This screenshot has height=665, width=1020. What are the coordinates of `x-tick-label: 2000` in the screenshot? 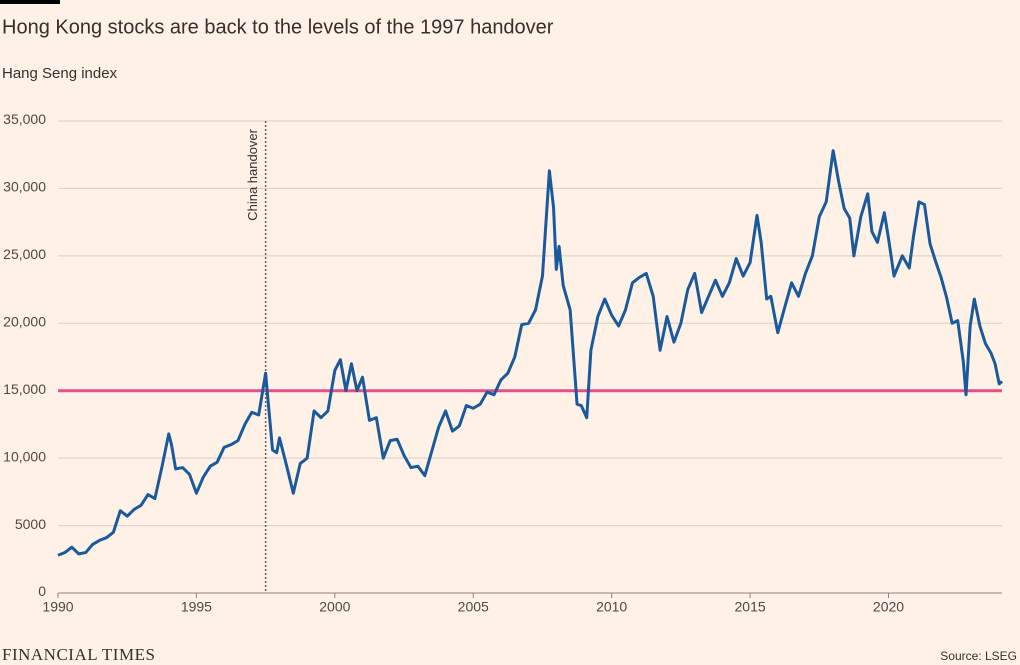 It's located at (334, 607).